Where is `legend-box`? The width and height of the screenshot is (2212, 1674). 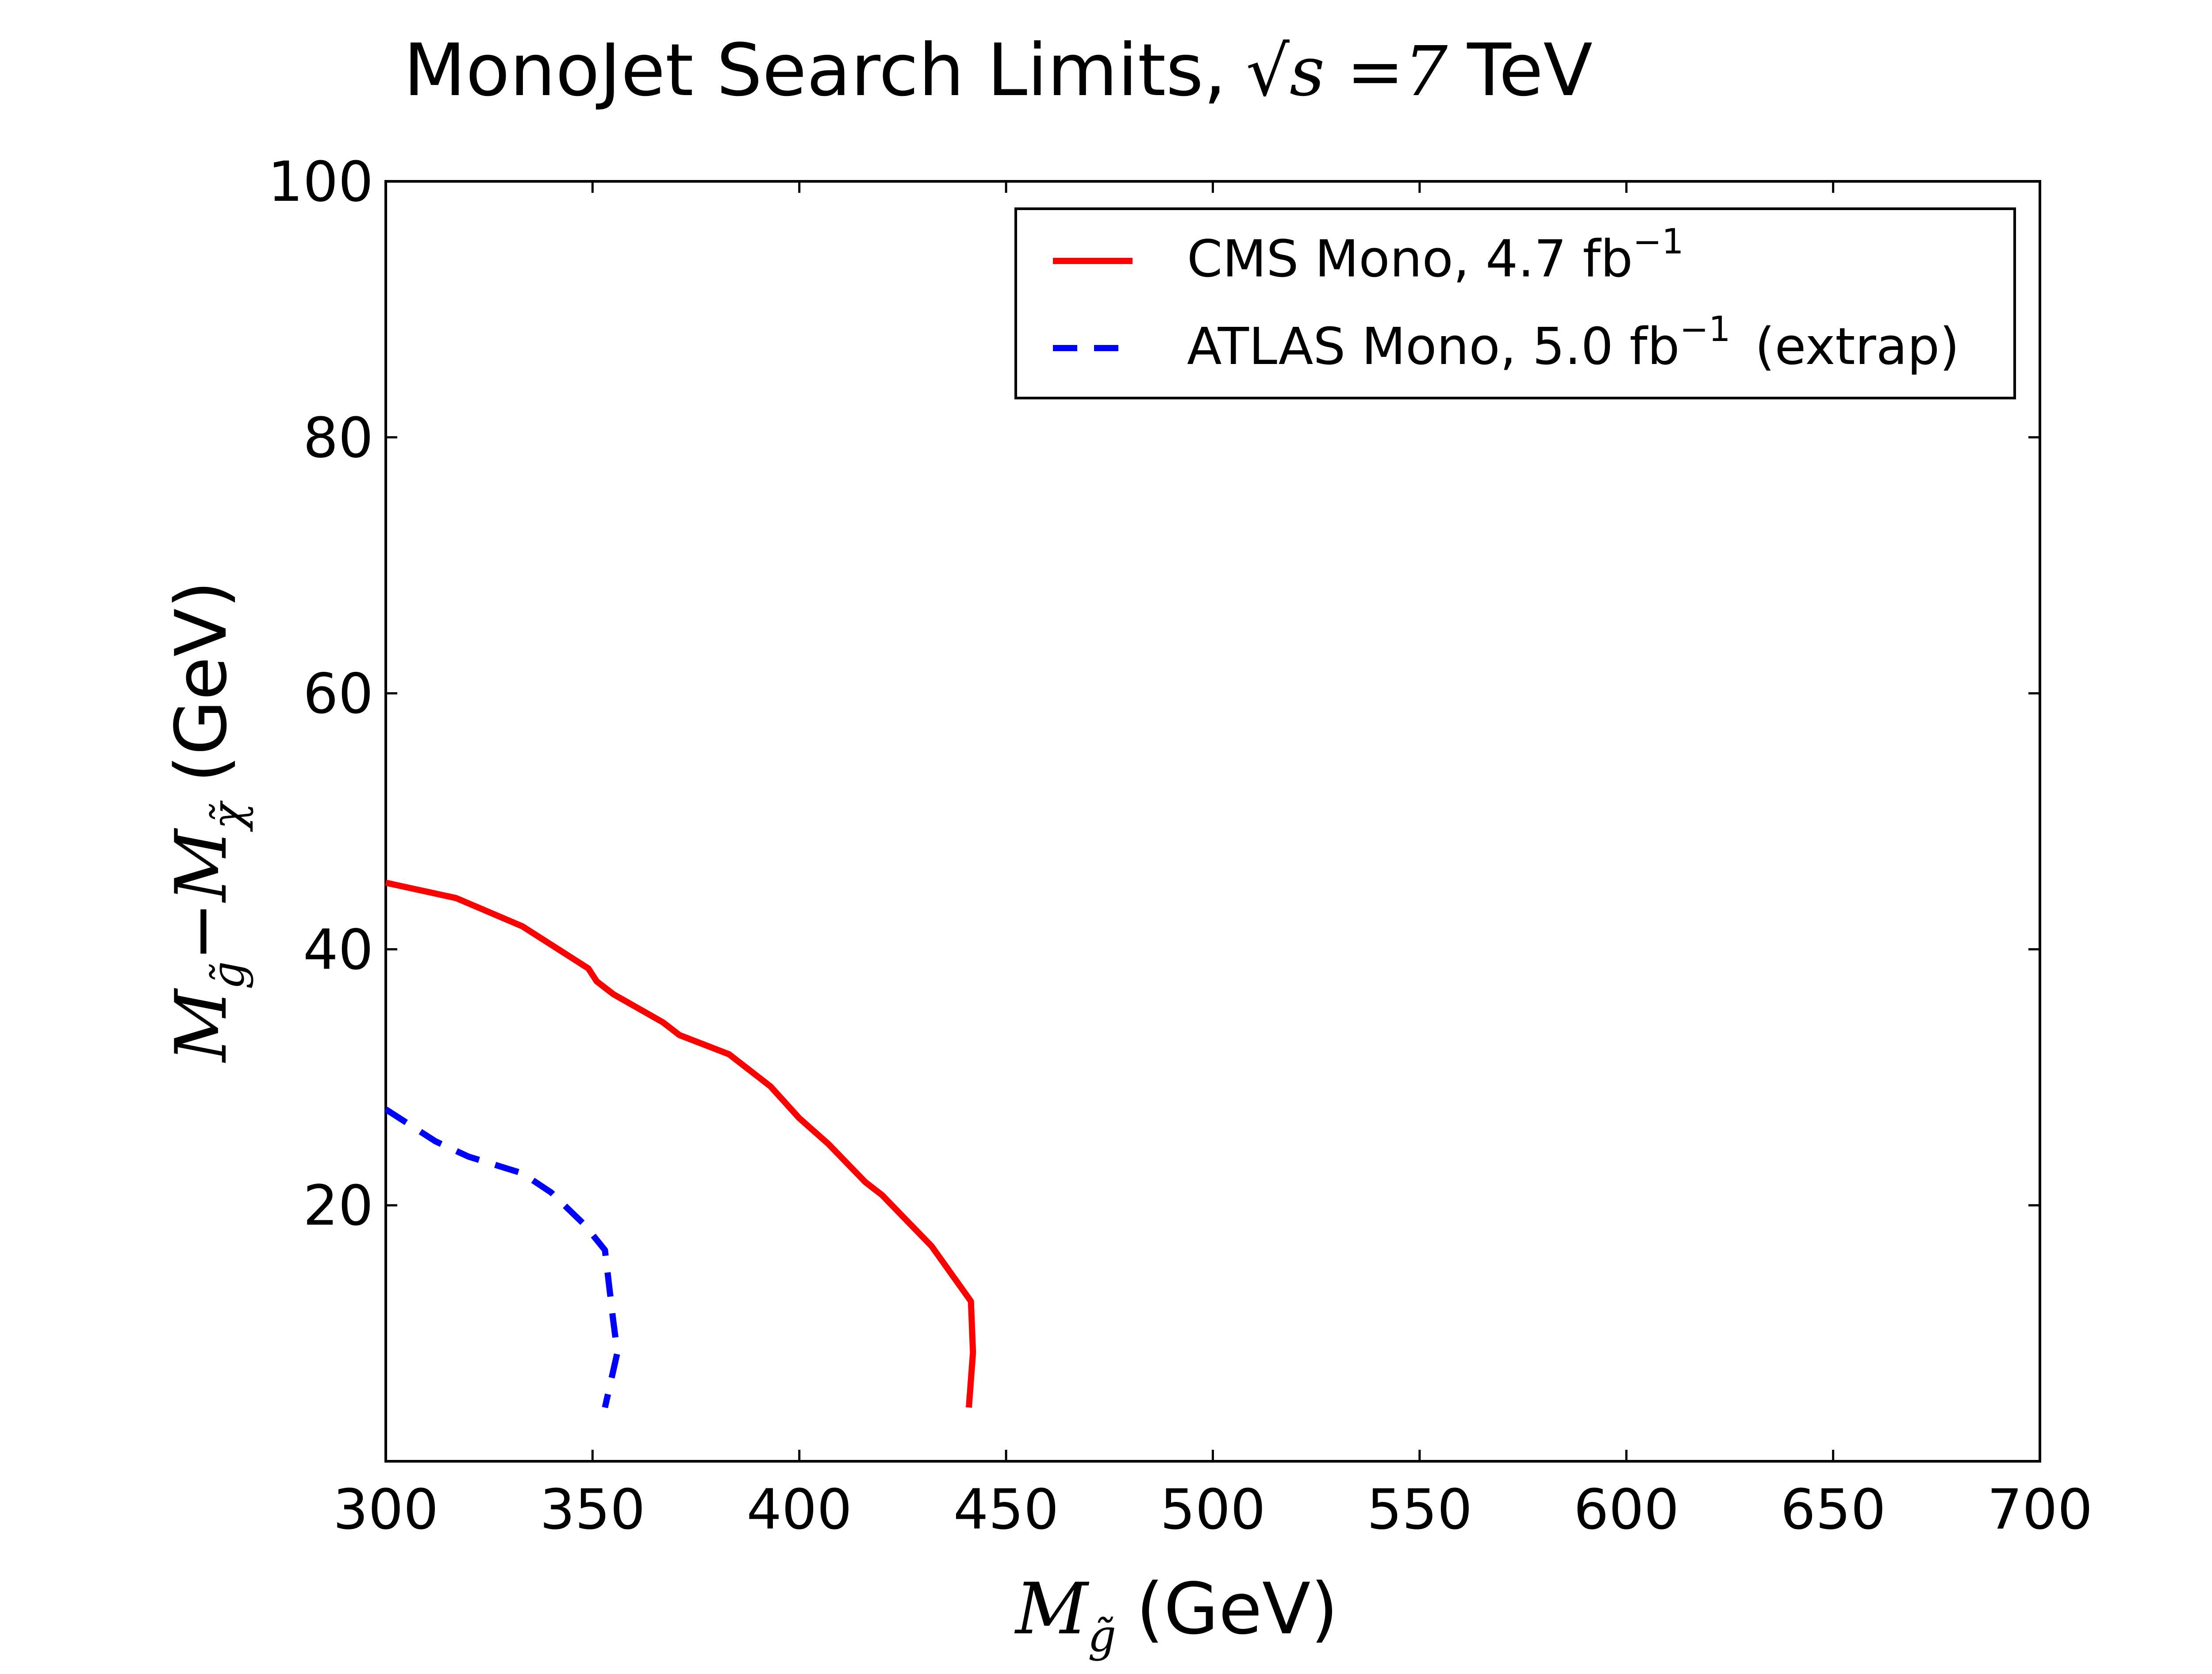 legend-box is located at coordinates (1515, 303).